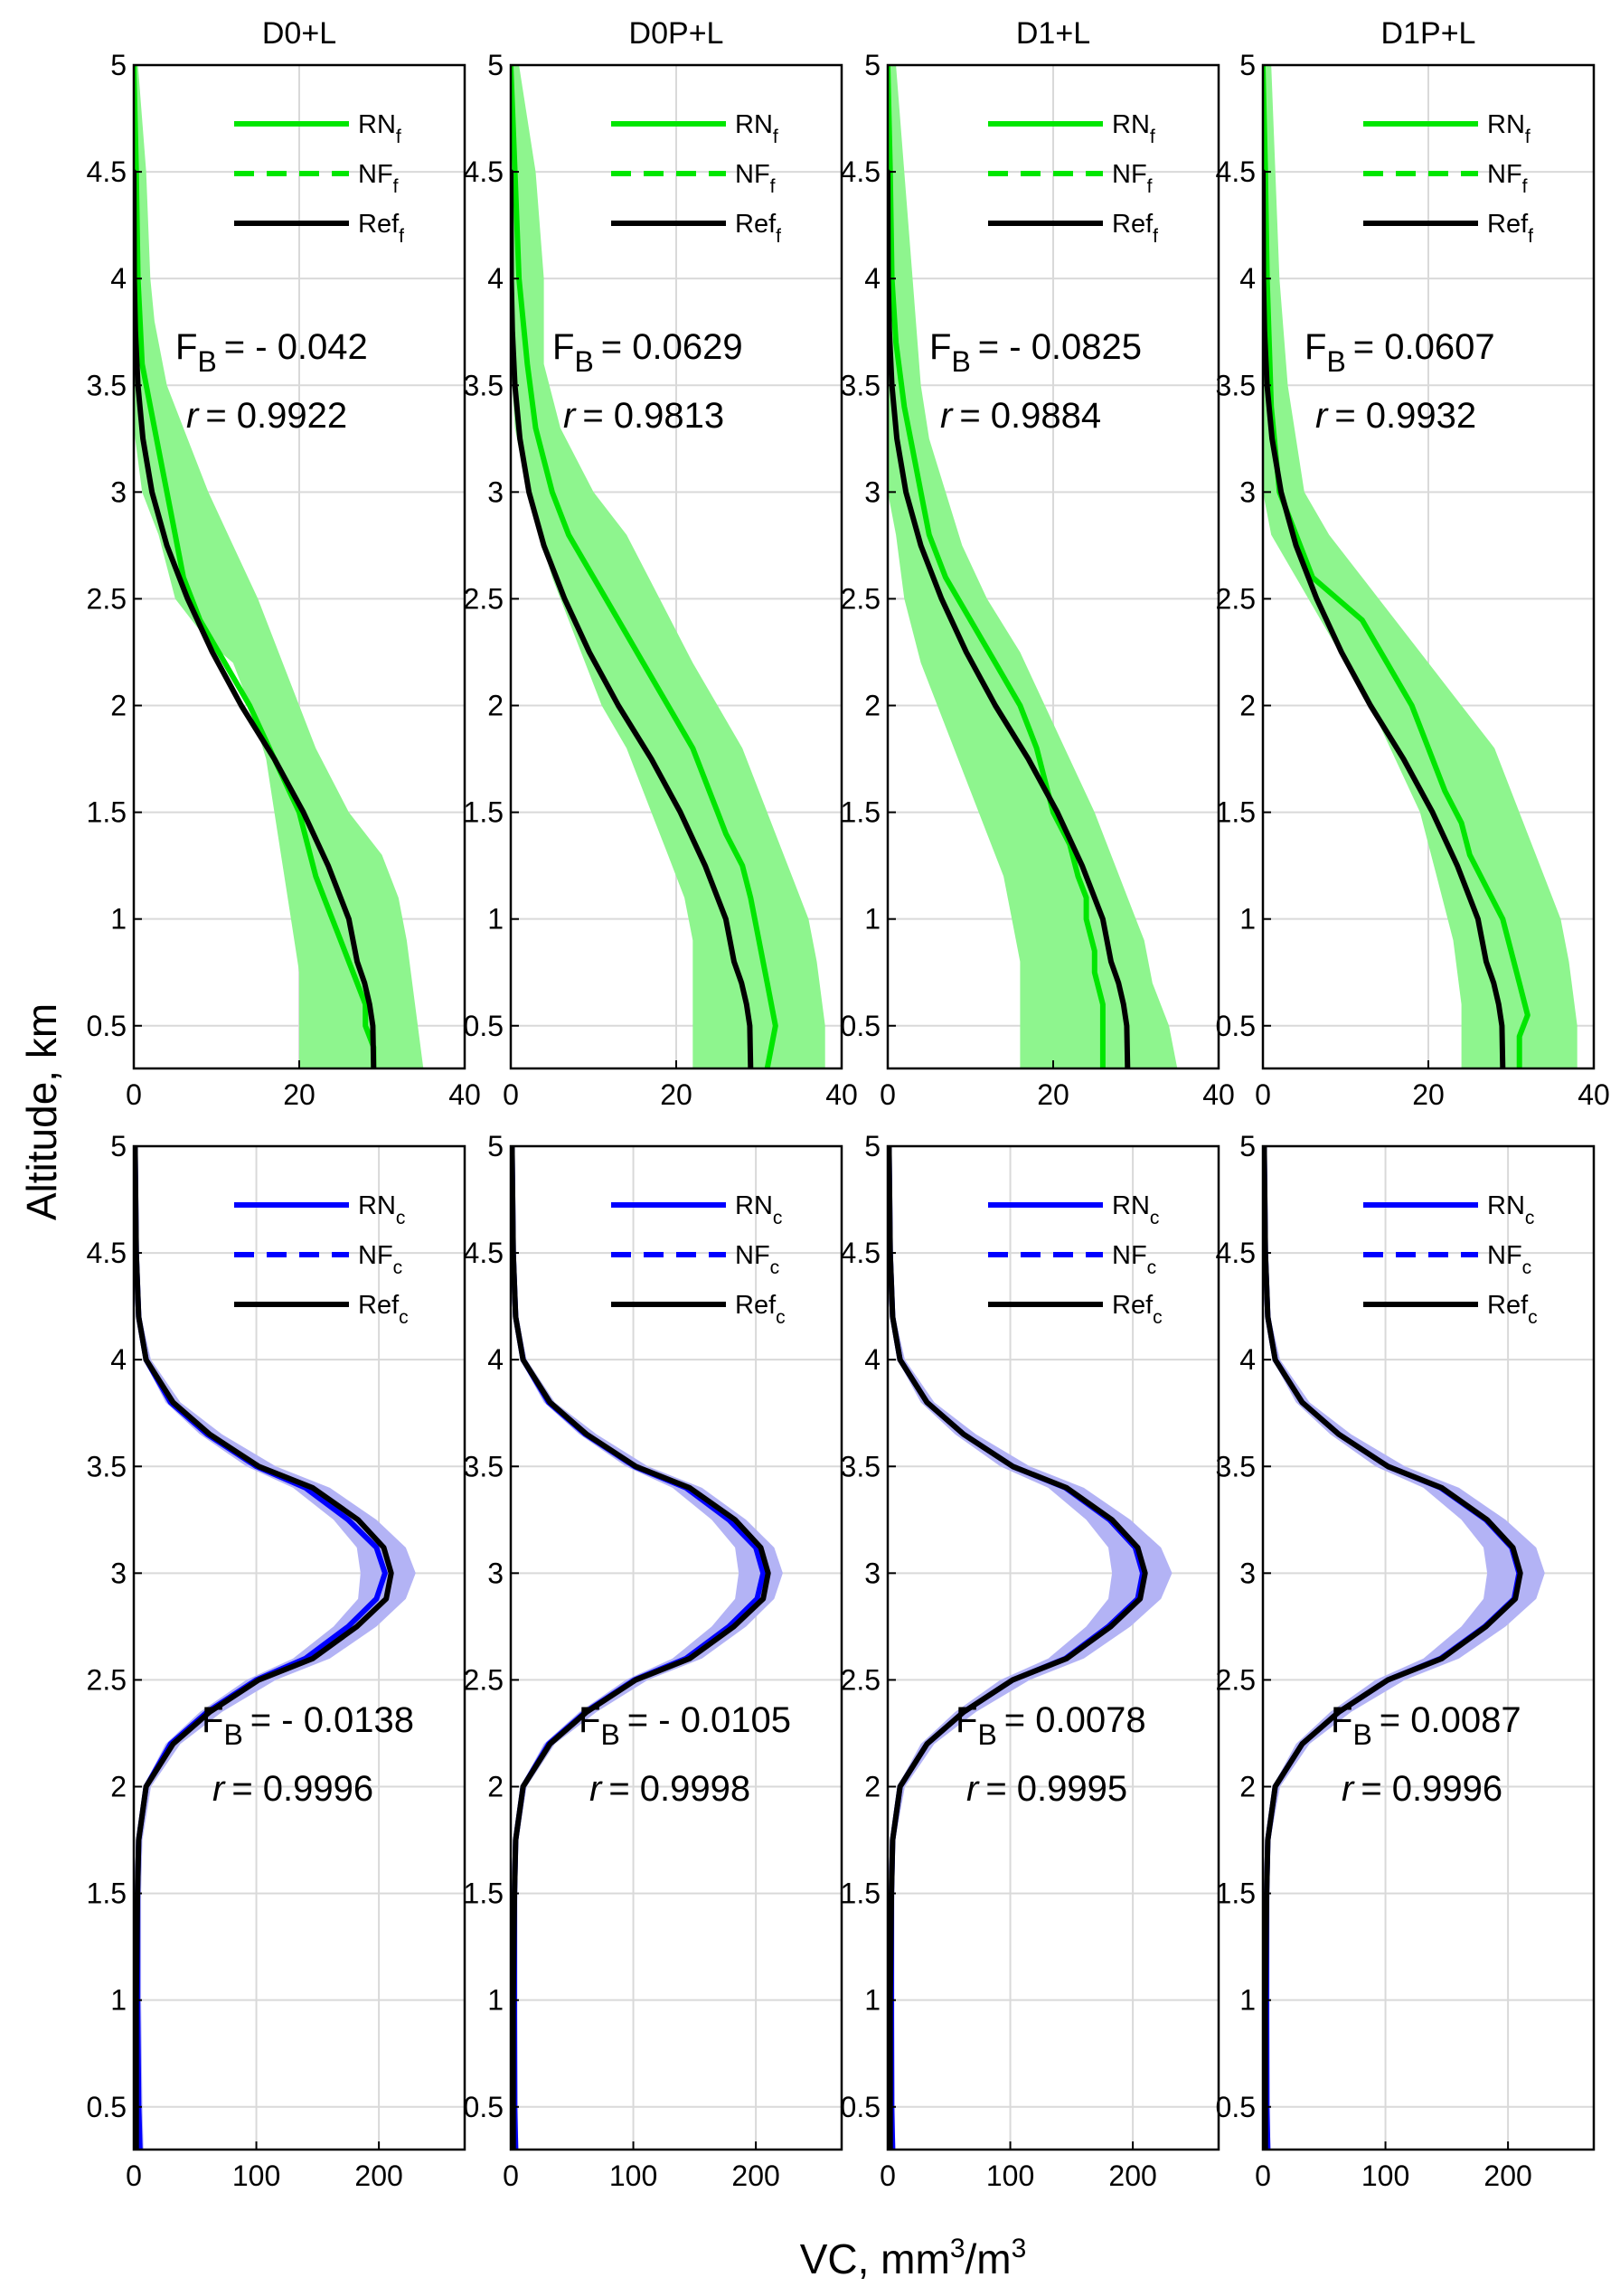 The image size is (1620, 2296). Describe the element at coordinates (484, 812) in the screenshot. I see `y-tick-label: 1.5` at that location.